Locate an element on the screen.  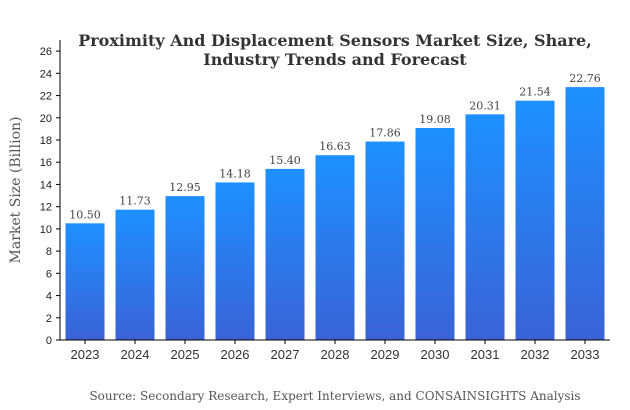
y-tick-label: 4 is located at coordinates (49, 297).